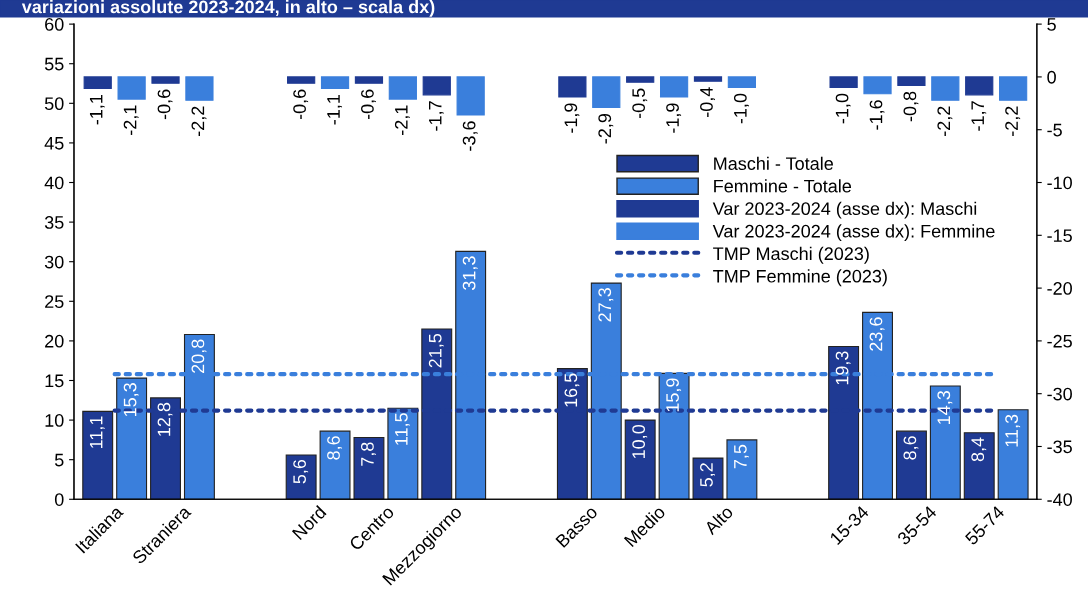 Image resolution: width=1088 pixels, height=603 pixels. I want to click on data-label: 8,4, so click(979, 449).